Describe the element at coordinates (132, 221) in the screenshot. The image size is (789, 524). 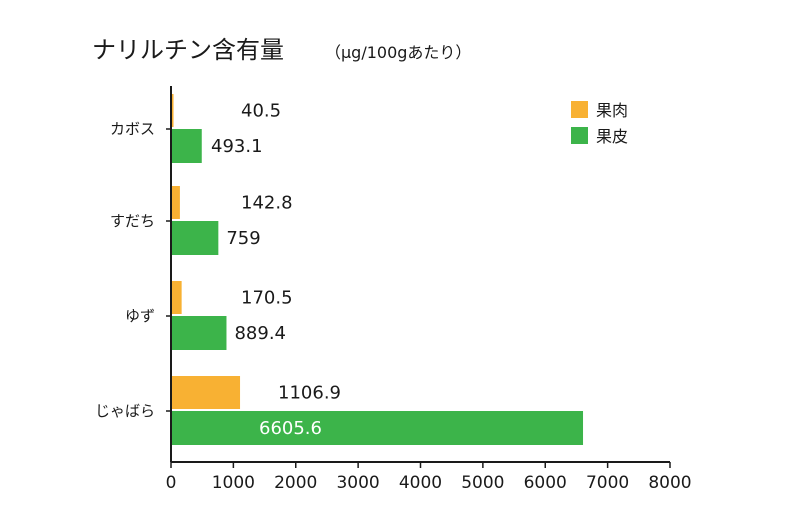
I see `category-label-1: すだち` at that location.